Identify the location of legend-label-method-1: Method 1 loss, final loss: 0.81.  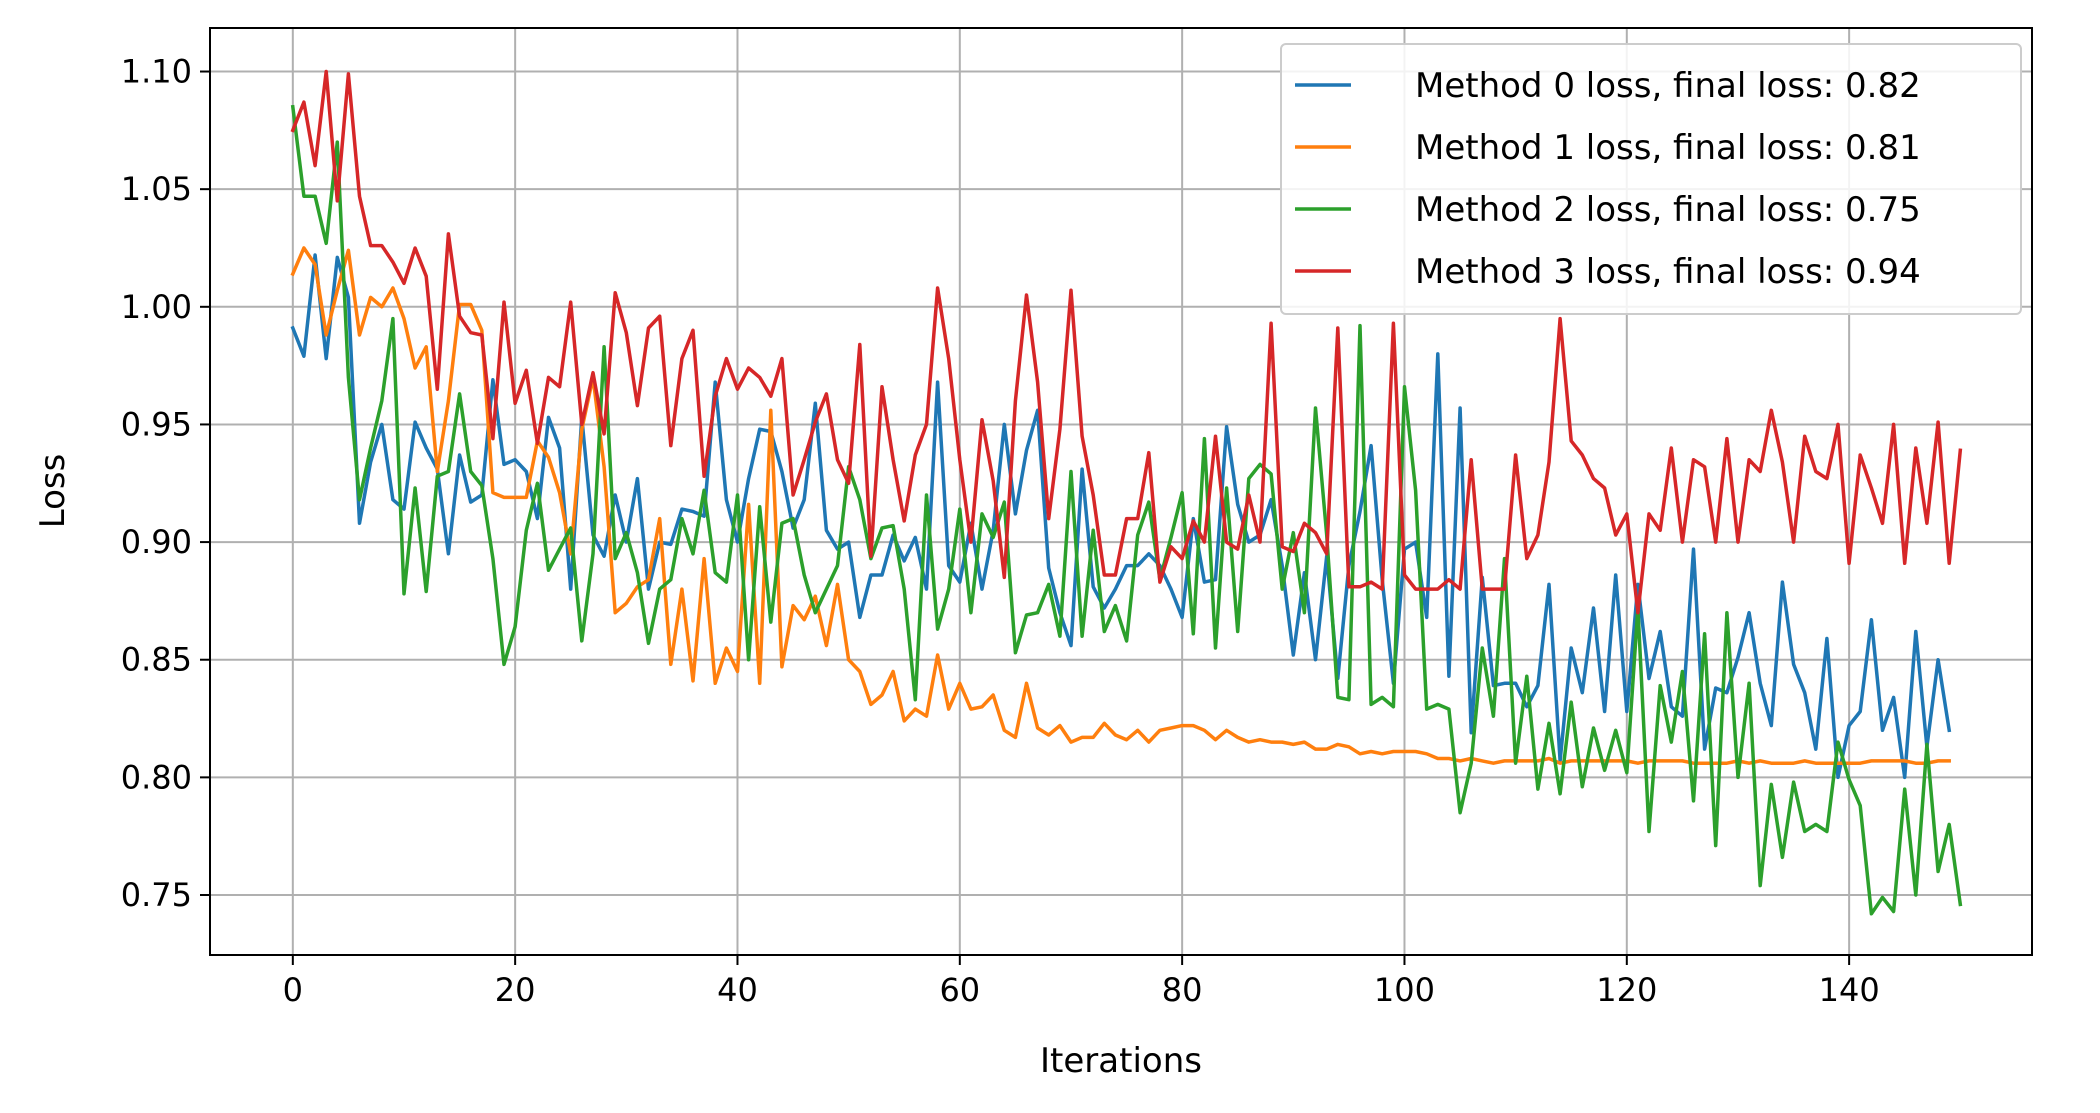
(1668, 148).